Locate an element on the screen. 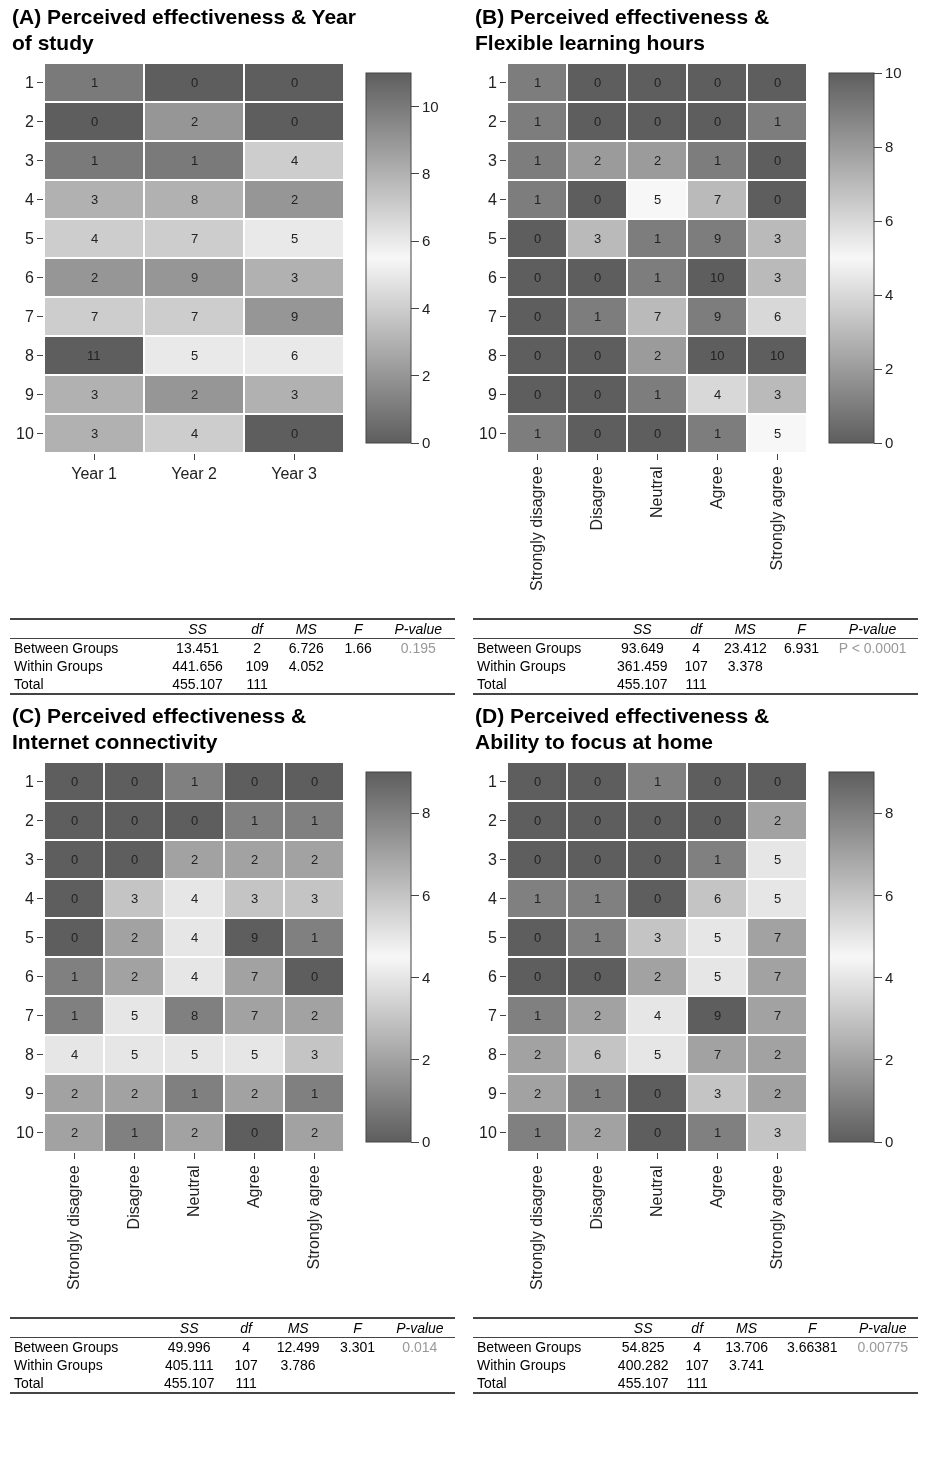 Image resolution: width=927 pixels, height=1461 pixels. y-tick-label: 7 is located at coordinates (492, 317).